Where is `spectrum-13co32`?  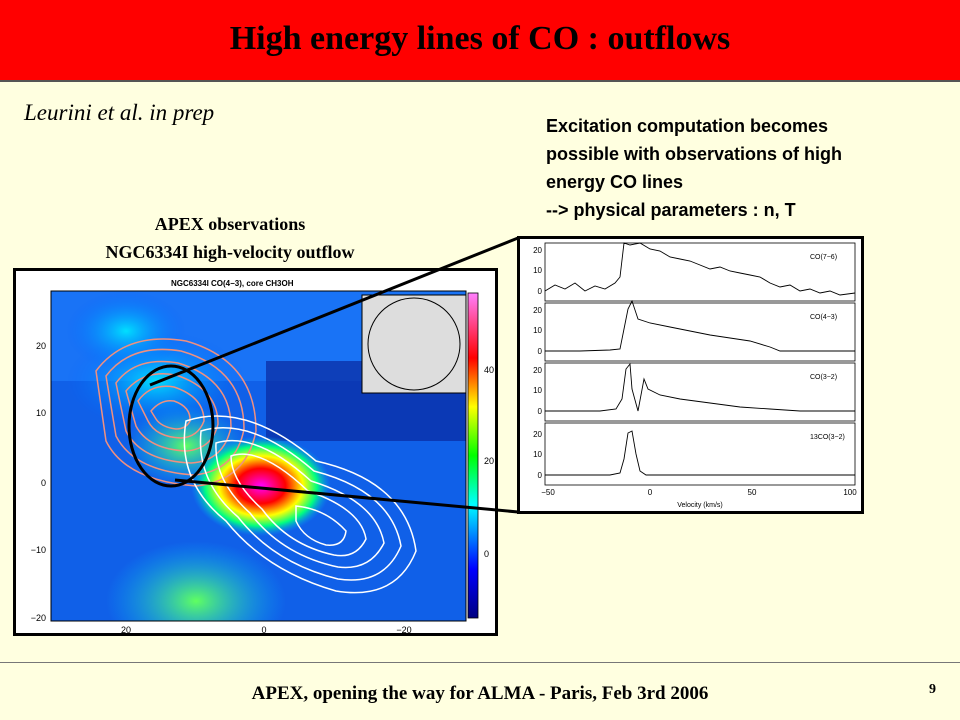 spectrum-13co32 is located at coordinates (700, 453).